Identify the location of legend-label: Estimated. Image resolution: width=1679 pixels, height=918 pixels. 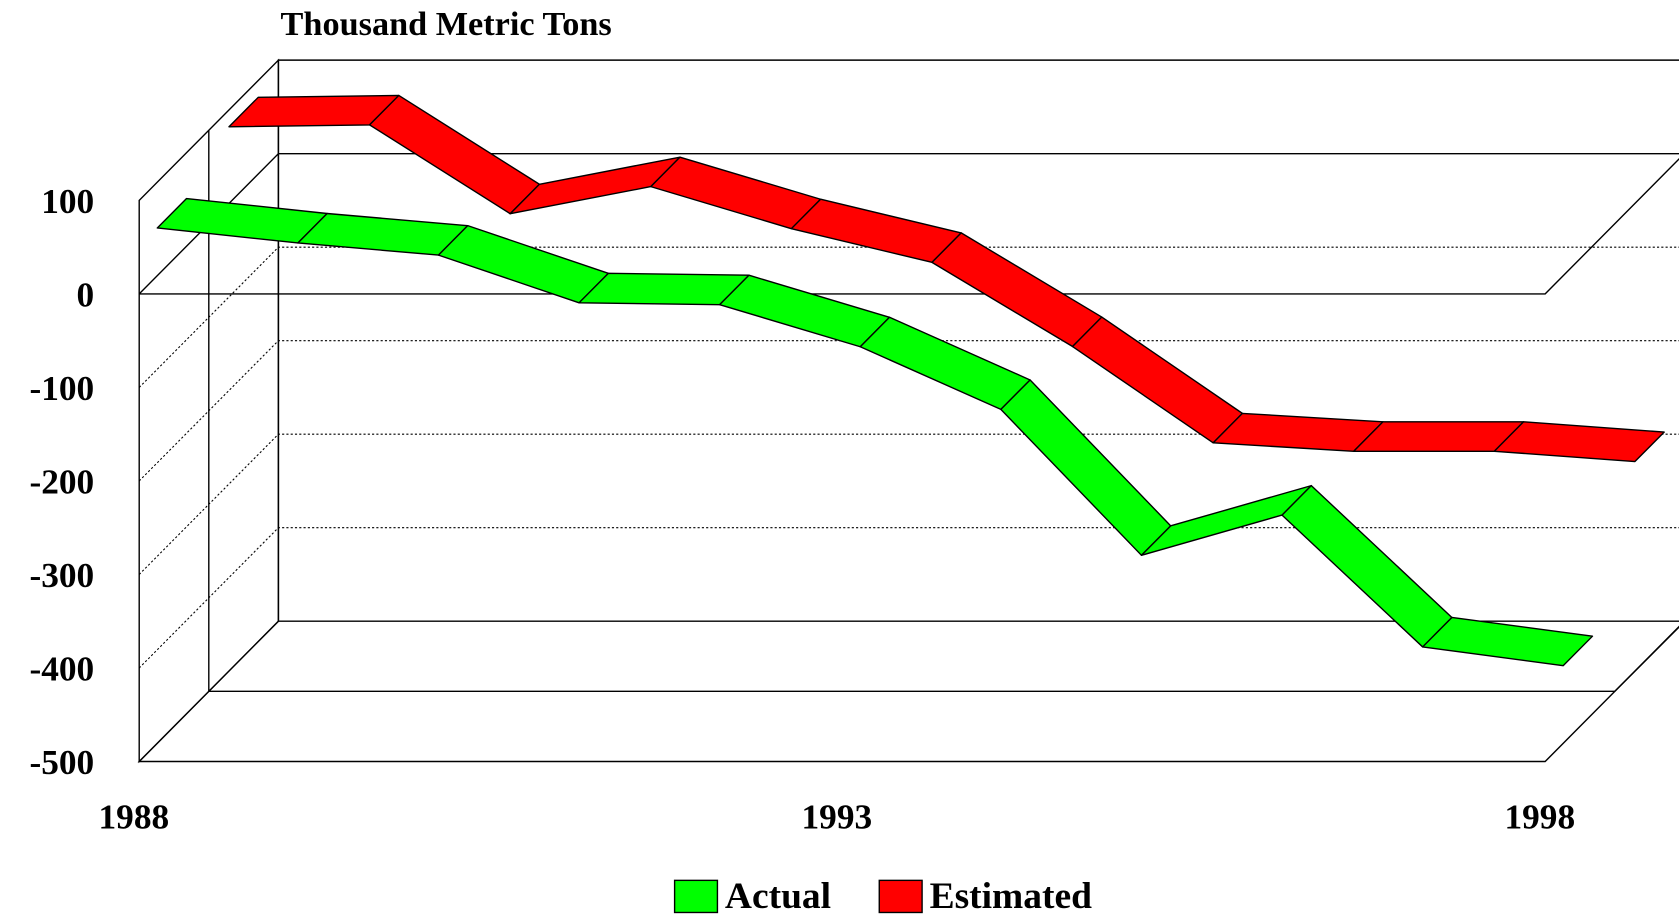
(1011, 896).